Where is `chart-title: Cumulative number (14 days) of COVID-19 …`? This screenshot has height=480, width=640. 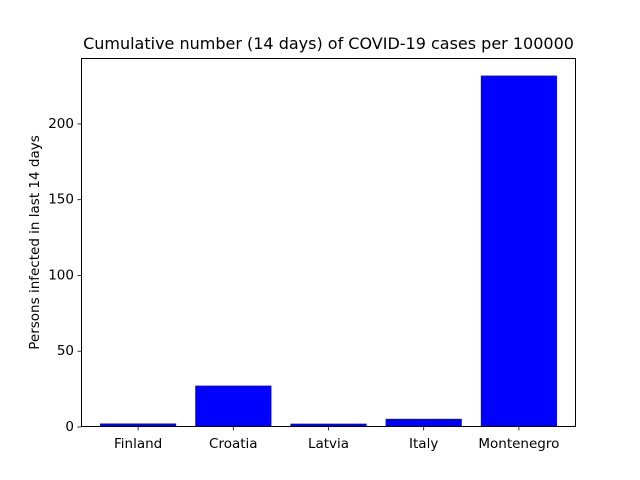 chart-title: Cumulative number (14 days) of COVID-19 … is located at coordinates (328, 43).